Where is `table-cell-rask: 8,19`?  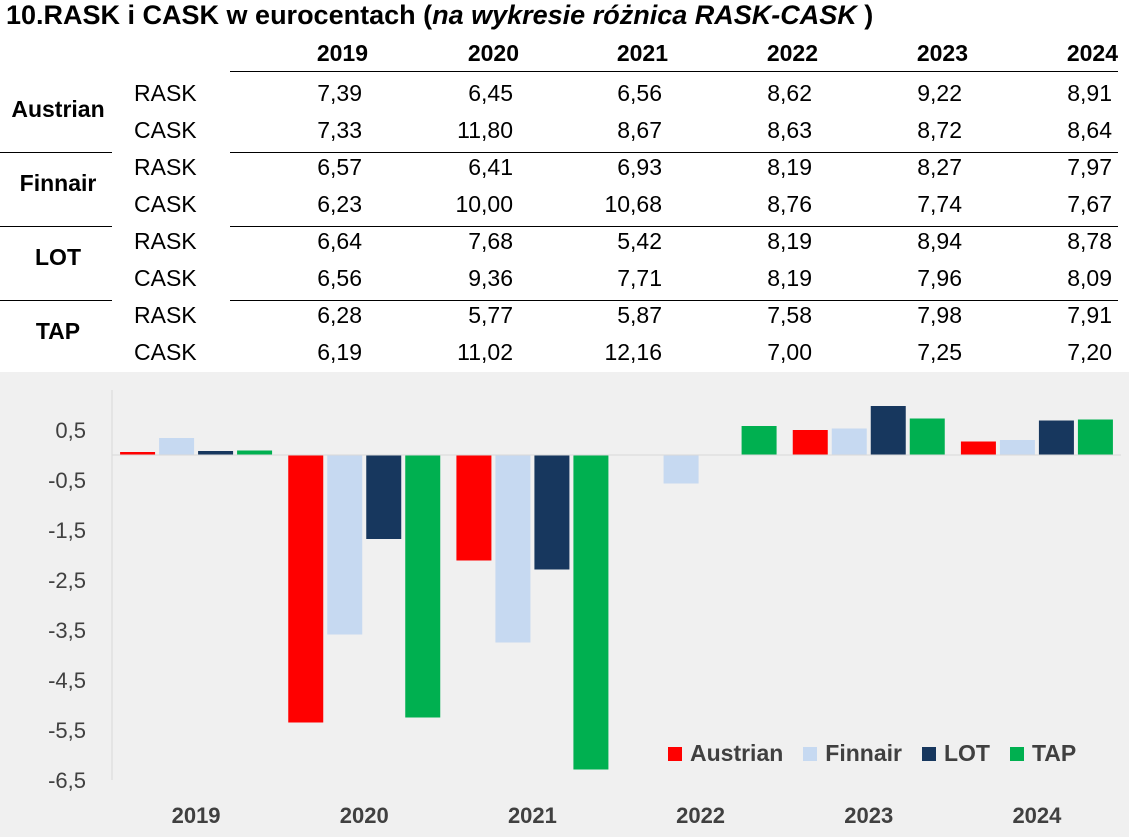
table-cell-rask: 8,19 is located at coordinates (789, 167).